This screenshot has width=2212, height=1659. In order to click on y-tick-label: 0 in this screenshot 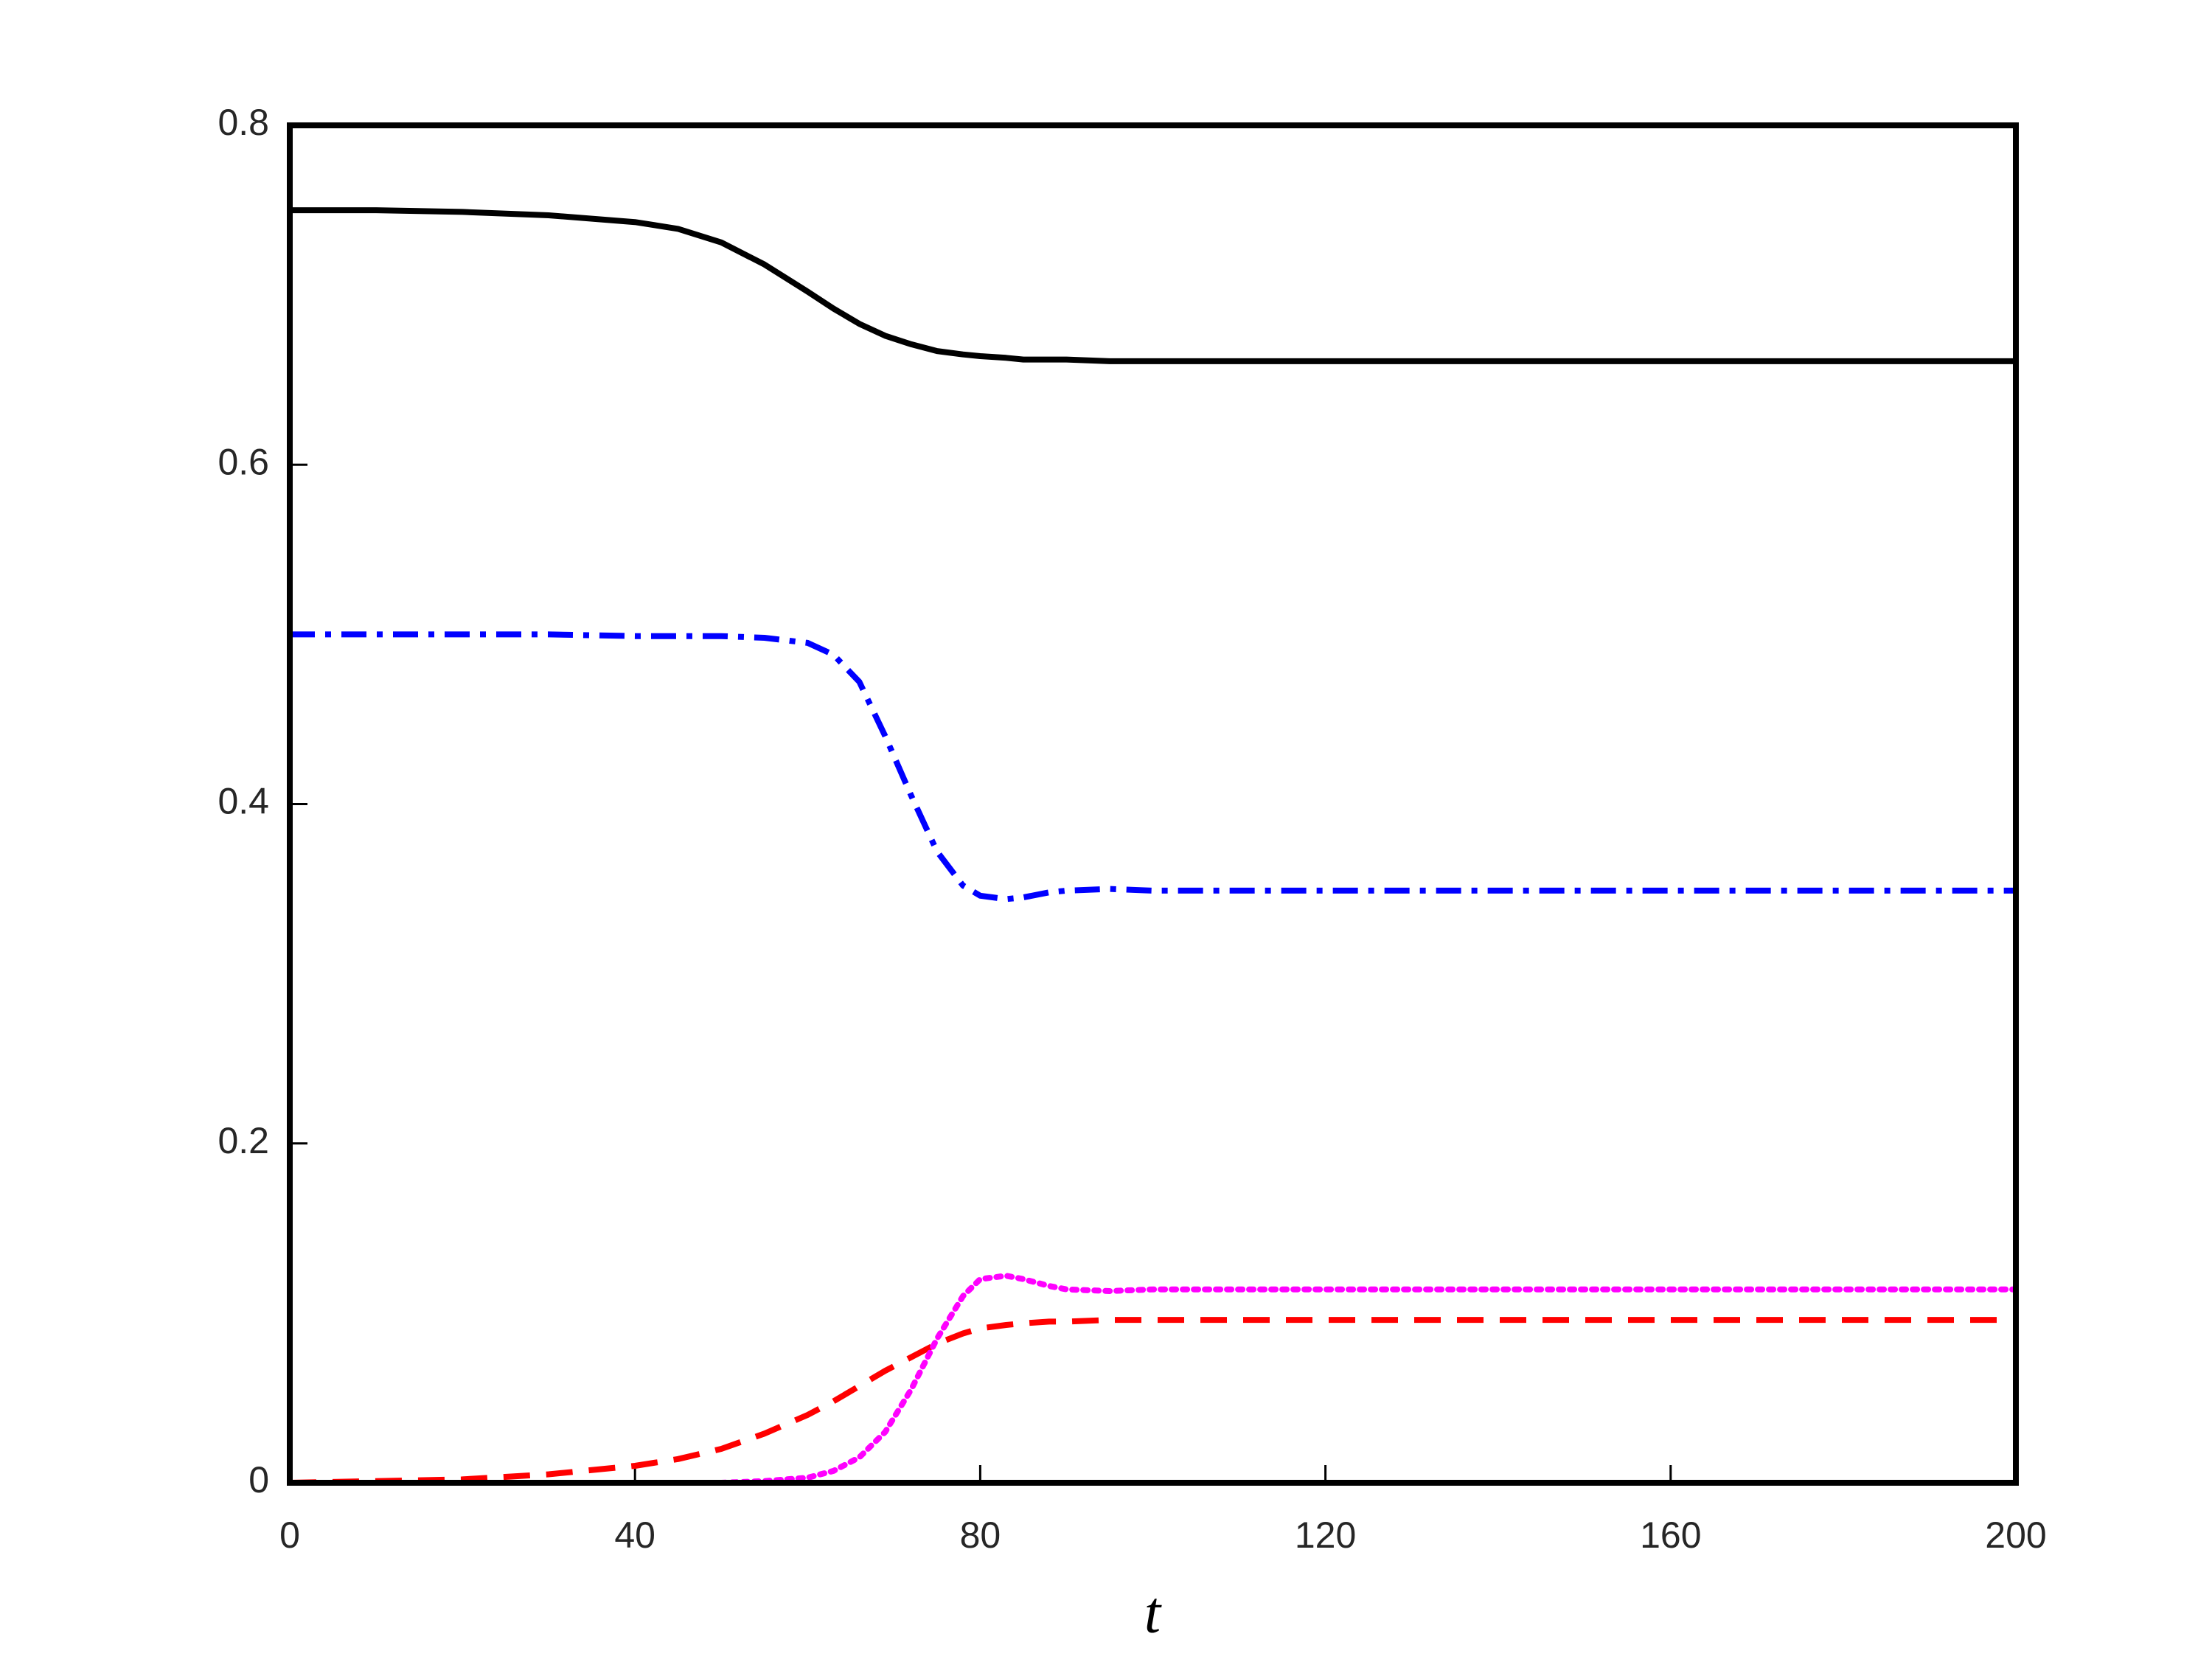, I will do `click(258, 1479)`.